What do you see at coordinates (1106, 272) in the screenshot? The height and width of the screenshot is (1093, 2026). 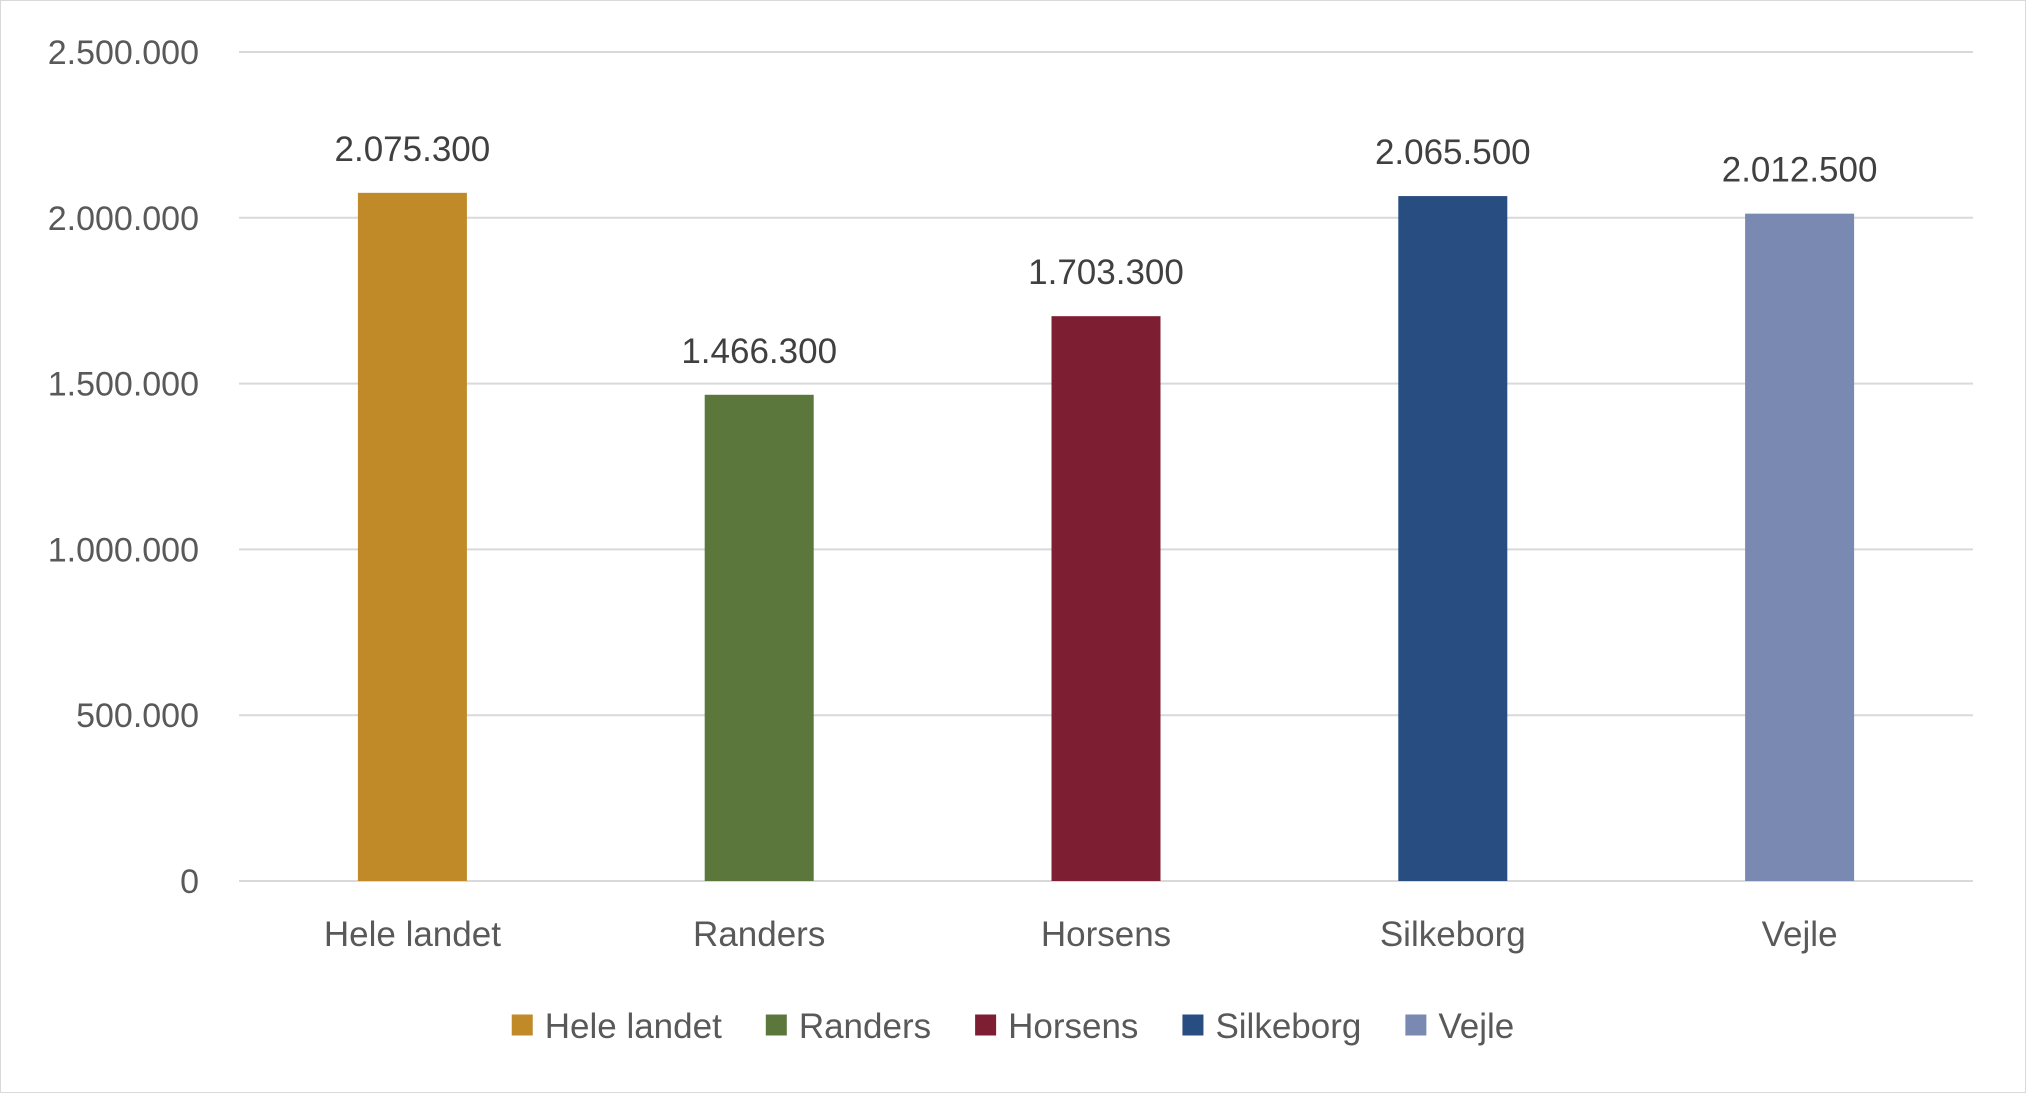 I see `data-label: 1.703.300` at bounding box center [1106, 272].